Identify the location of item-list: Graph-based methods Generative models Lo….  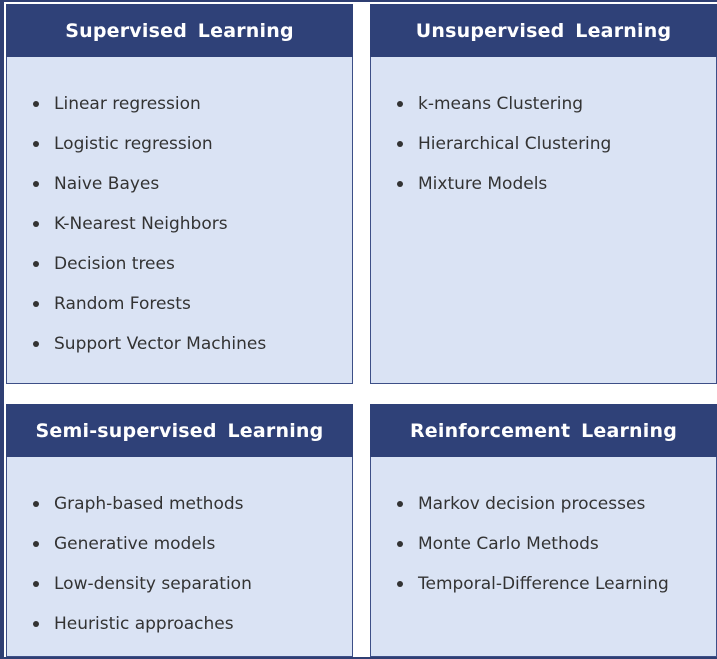
(179, 566).